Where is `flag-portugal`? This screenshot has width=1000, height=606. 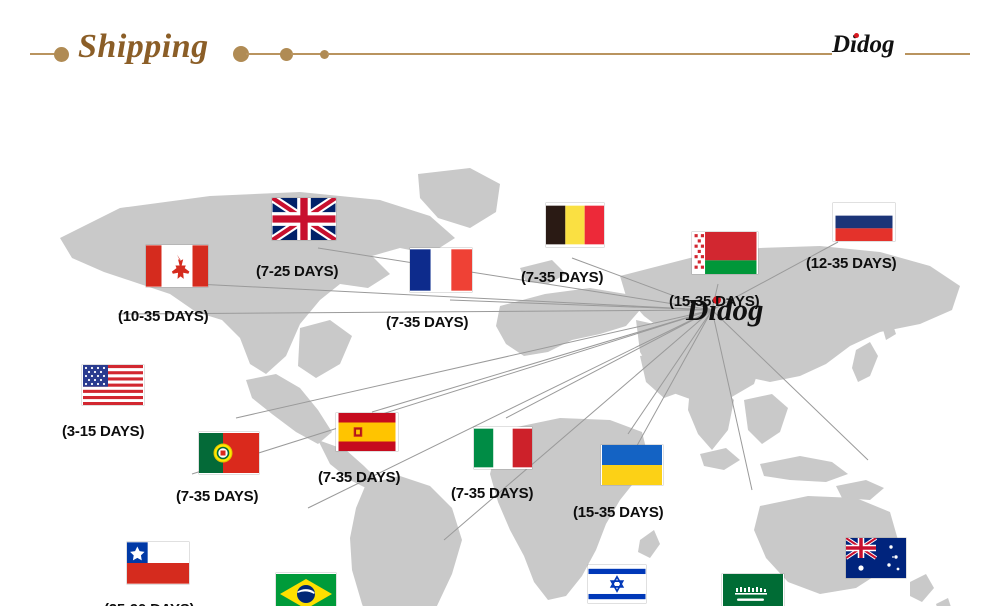 flag-portugal is located at coordinates (229, 453).